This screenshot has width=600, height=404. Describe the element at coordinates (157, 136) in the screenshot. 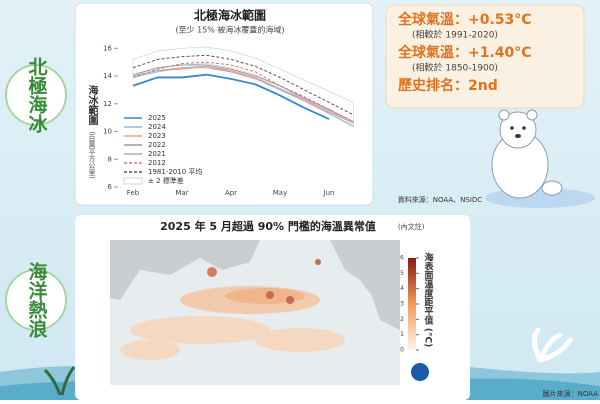

I see `legend-label: 2023` at that location.